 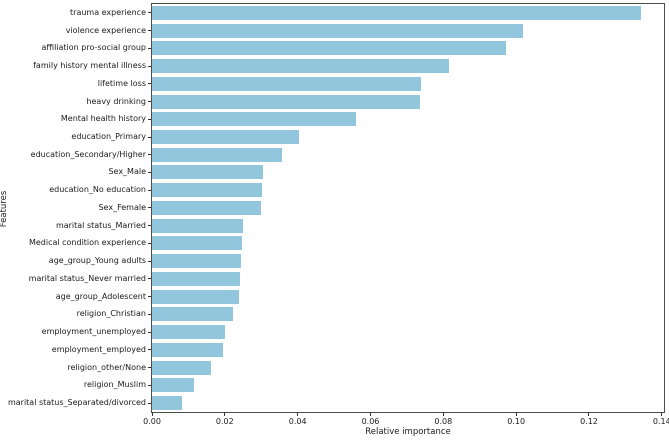 I want to click on y-tick-label: employment_unemployed, so click(x=93, y=332).